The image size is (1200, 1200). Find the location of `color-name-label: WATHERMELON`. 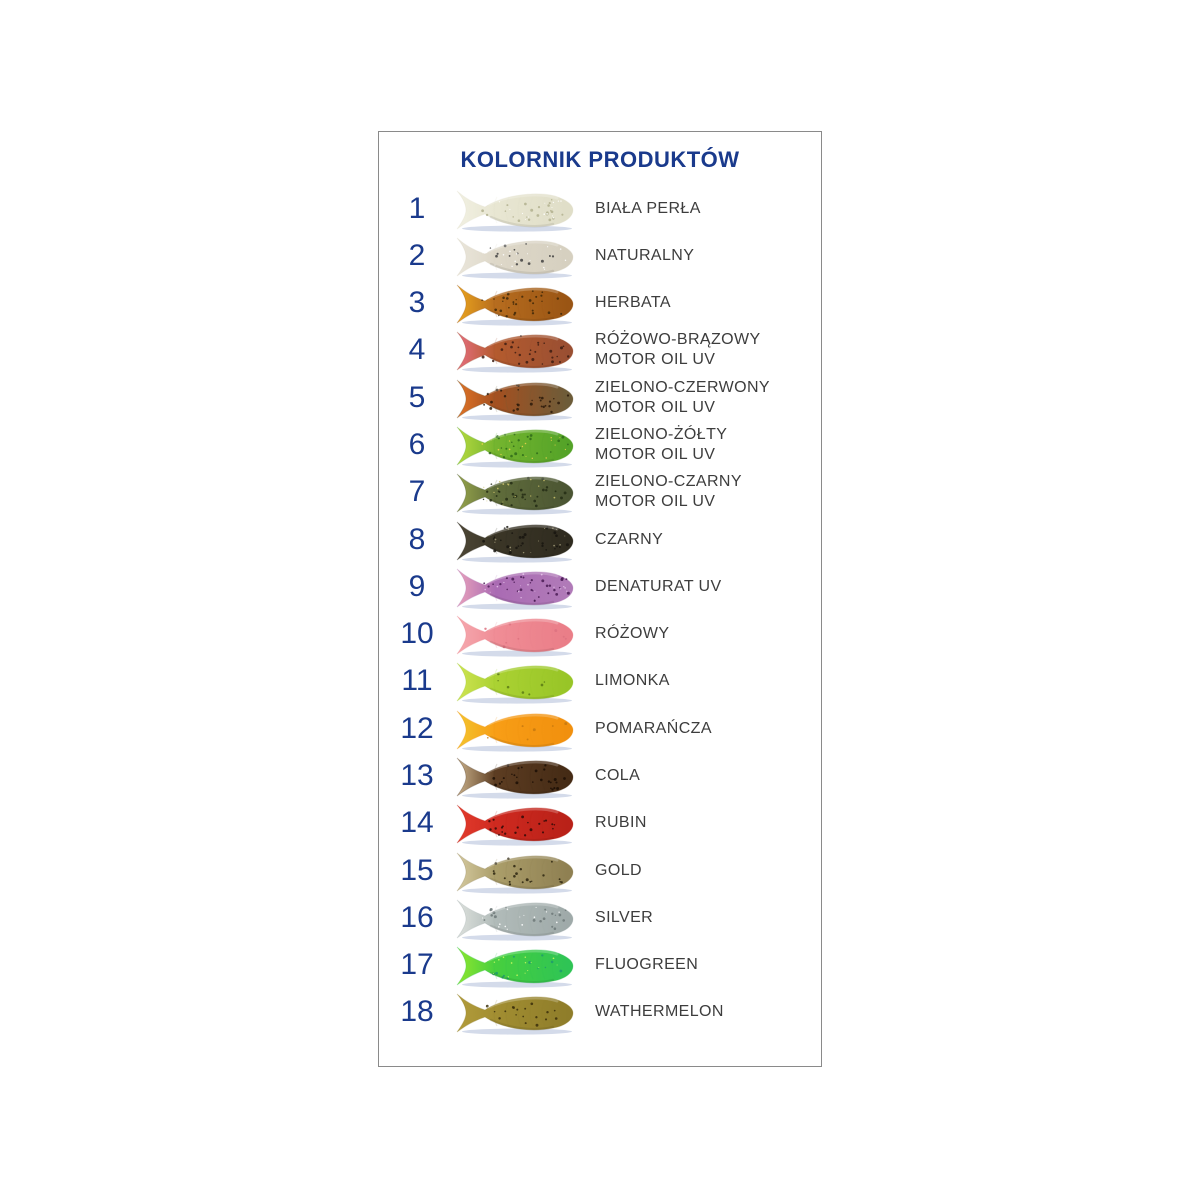

color-name-label: WATHERMELON is located at coordinates (659, 1012).